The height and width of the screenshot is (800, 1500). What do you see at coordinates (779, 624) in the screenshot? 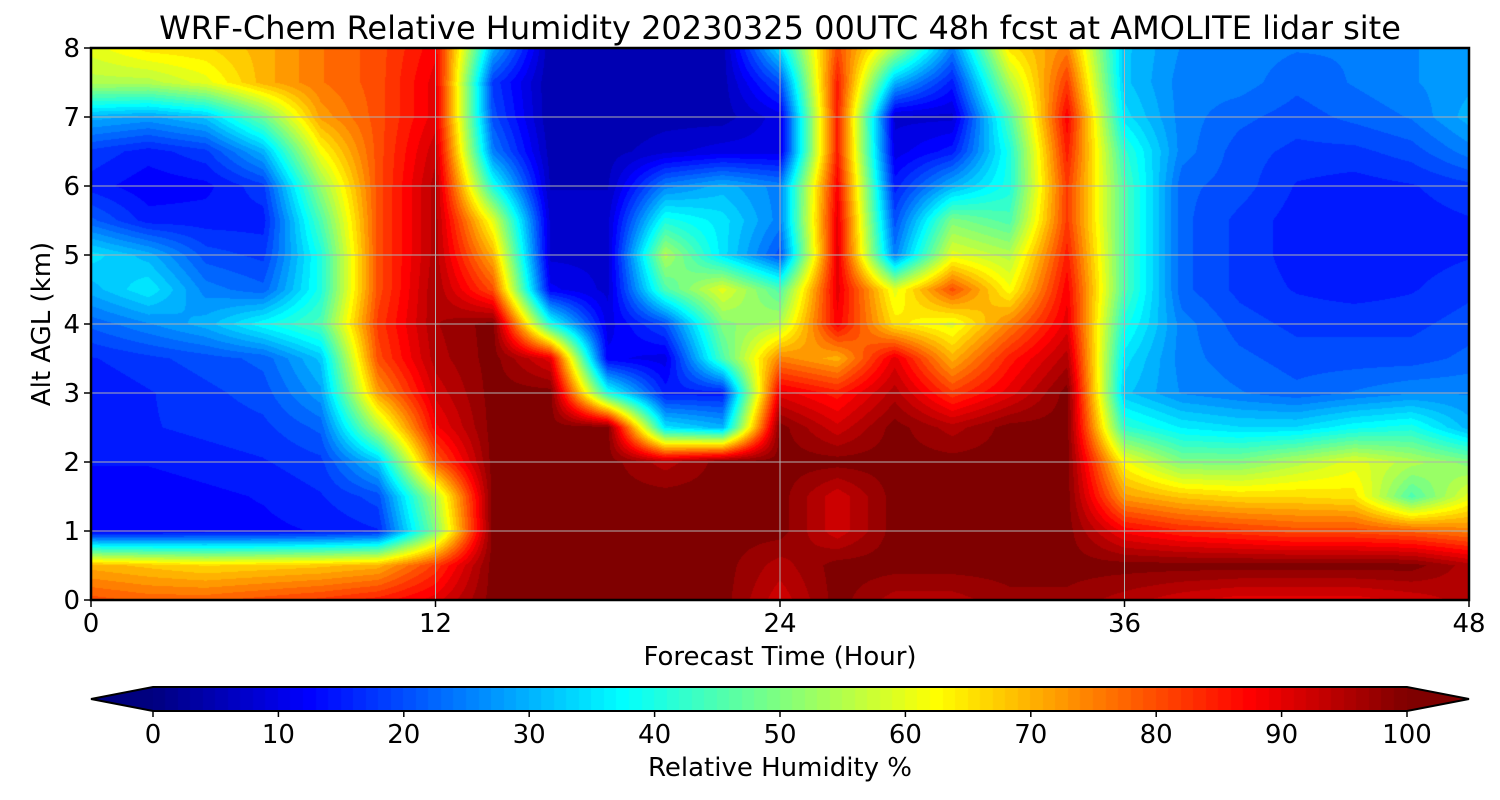
I see `x-tick-label: 24` at bounding box center [779, 624].